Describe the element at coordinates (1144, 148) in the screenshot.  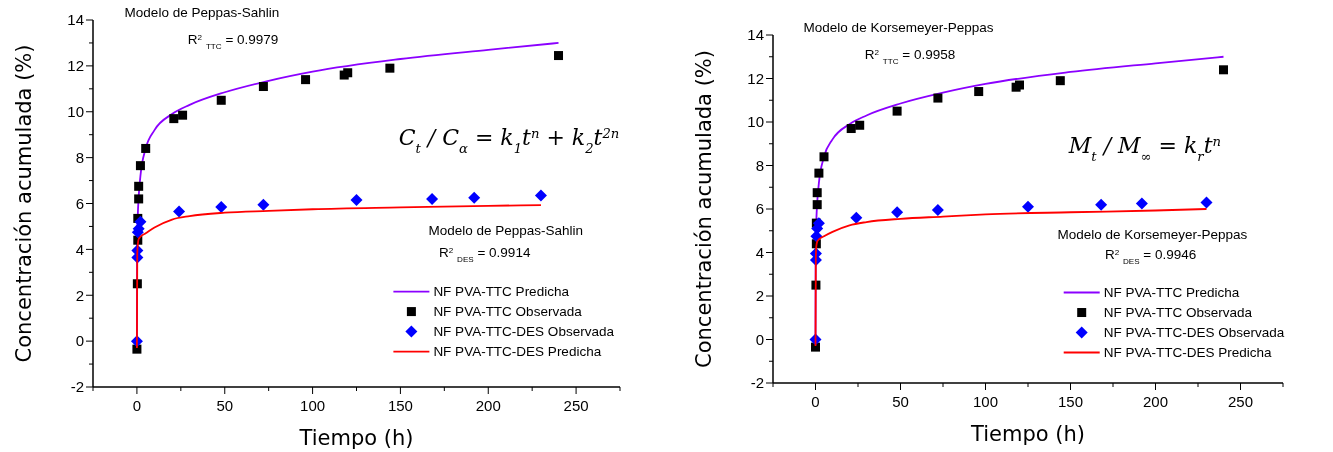
I see `annotation: M$_{t}$ / M$_{∞}$ = k$_{r}$t$^{n}$` at that location.